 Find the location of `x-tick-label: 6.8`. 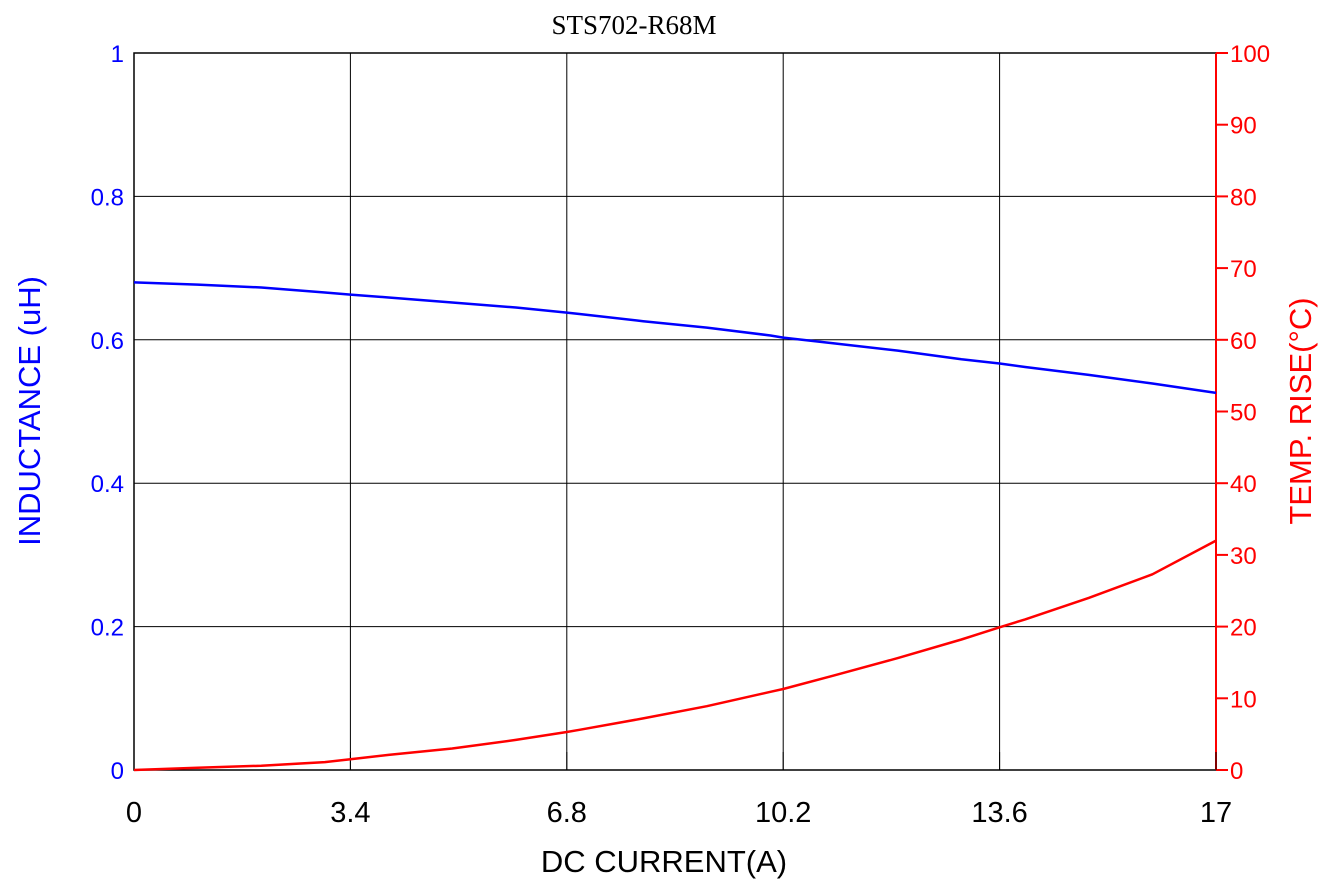

x-tick-label: 6.8 is located at coordinates (567, 813).